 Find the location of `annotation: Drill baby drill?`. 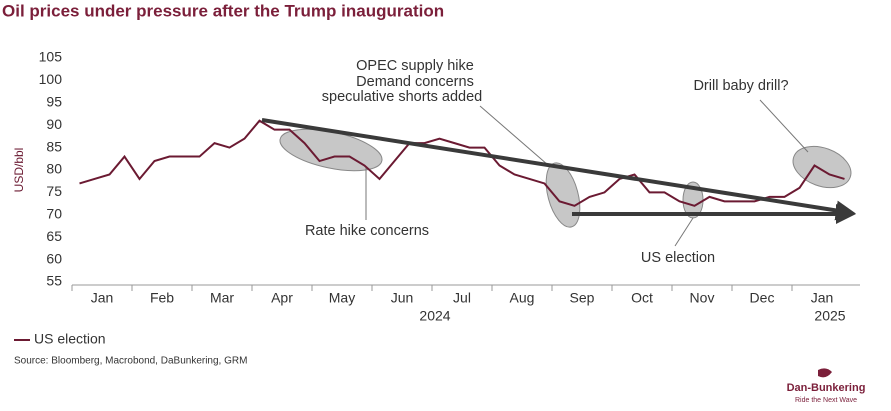

annotation: Drill baby drill? is located at coordinates (740, 86).